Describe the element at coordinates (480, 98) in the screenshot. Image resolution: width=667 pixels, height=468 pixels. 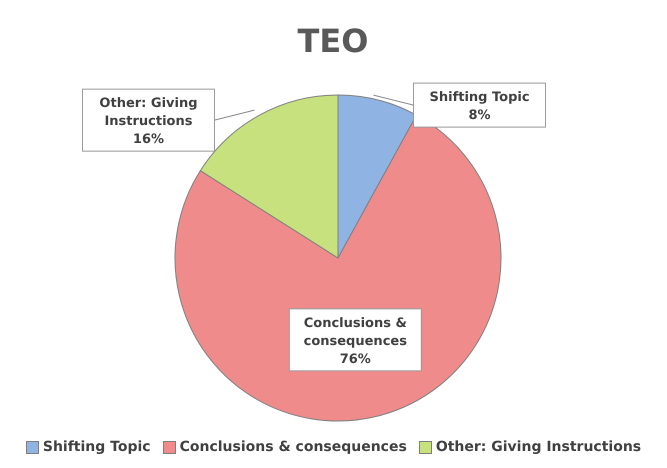
I see `legend-label: Shifting Topic` at that location.